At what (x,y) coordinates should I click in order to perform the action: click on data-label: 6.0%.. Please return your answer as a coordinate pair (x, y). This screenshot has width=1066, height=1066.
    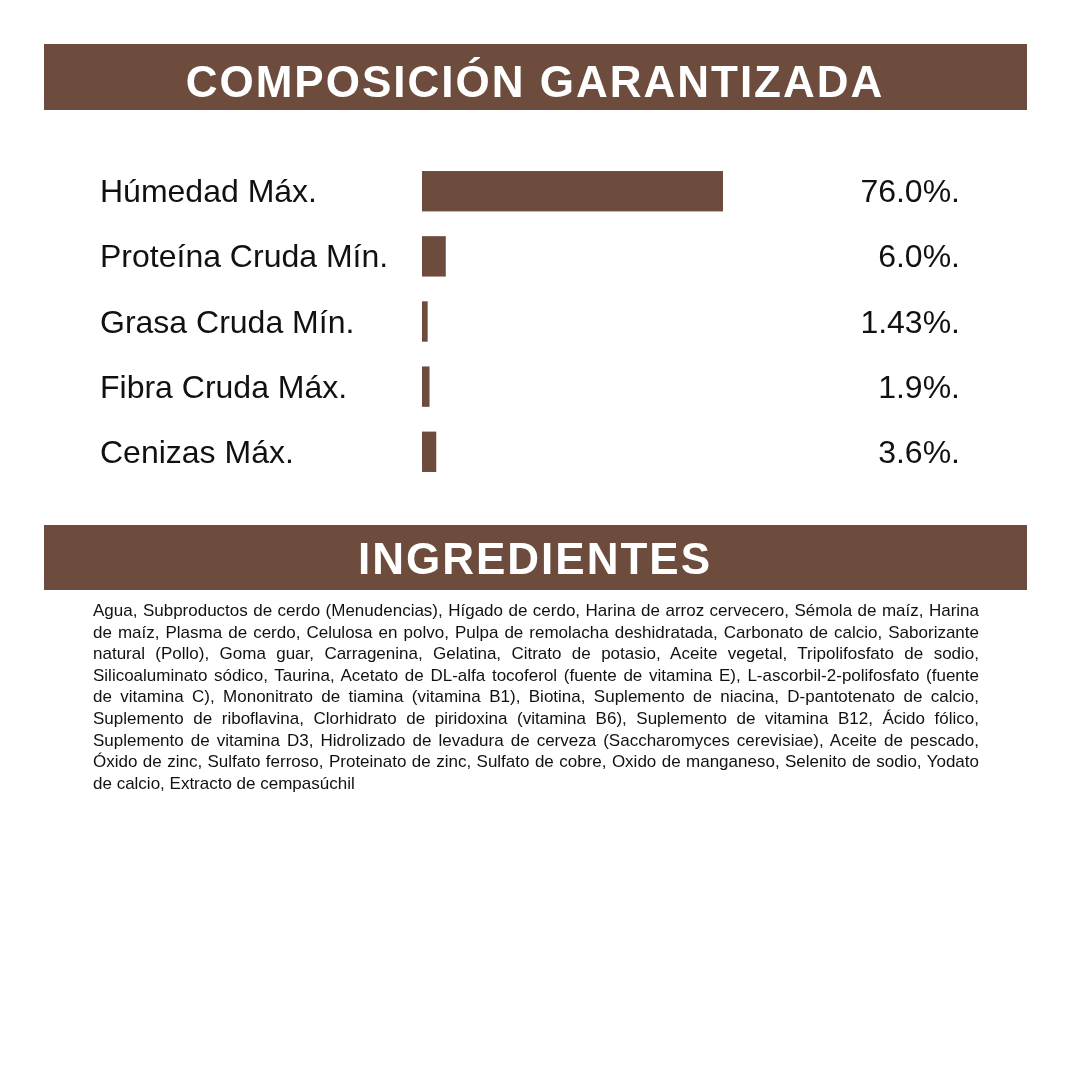
    Looking at the image, I should click on (919, 256).